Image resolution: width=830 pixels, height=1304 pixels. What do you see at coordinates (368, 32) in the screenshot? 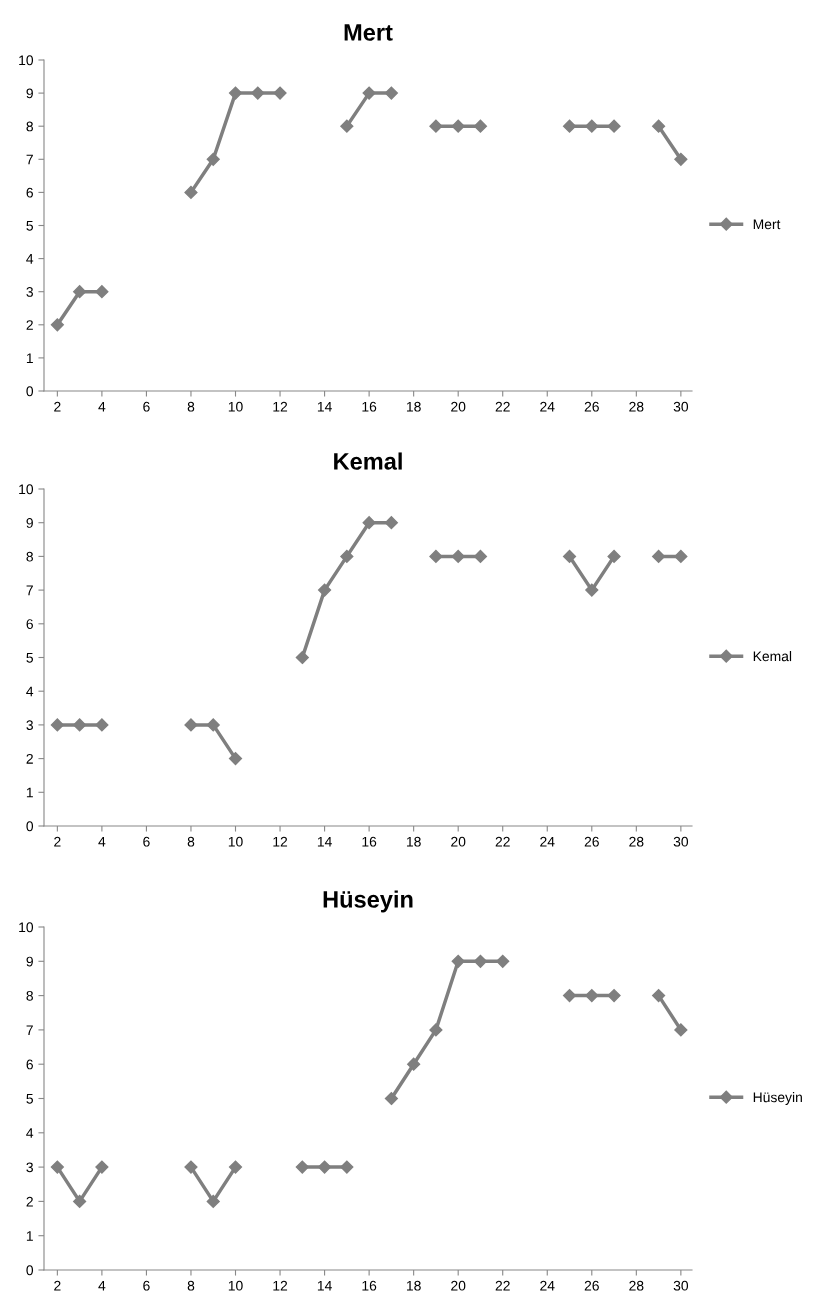
I see `chart-title: Mert` at bounding box center [368, 32].